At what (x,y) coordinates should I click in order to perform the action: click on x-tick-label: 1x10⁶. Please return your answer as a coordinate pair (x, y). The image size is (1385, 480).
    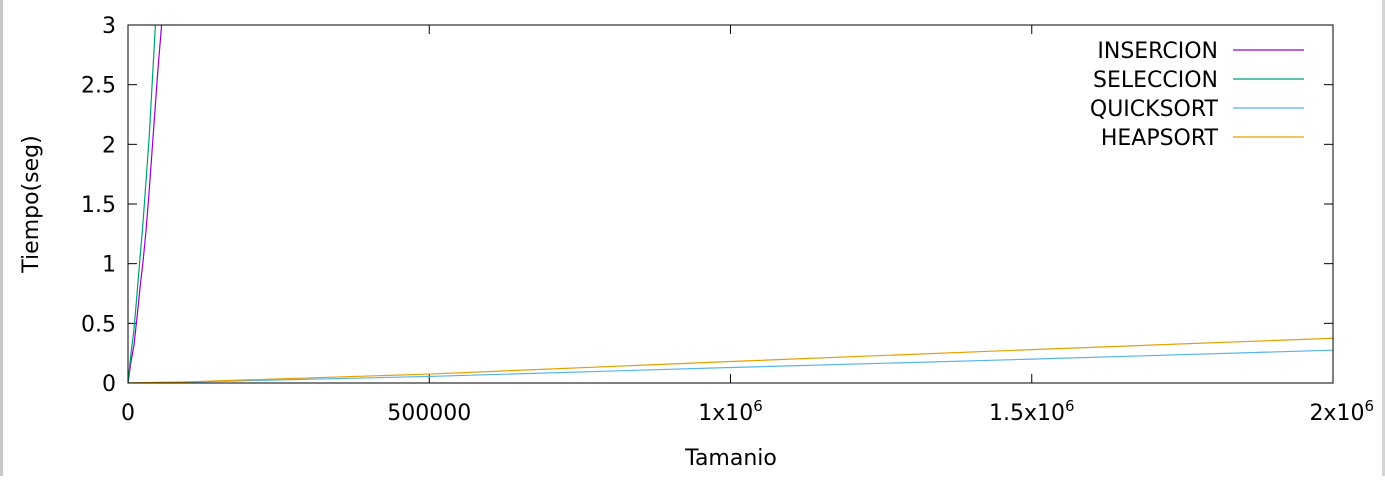
    Looking at the image, I should click on (730, 411).